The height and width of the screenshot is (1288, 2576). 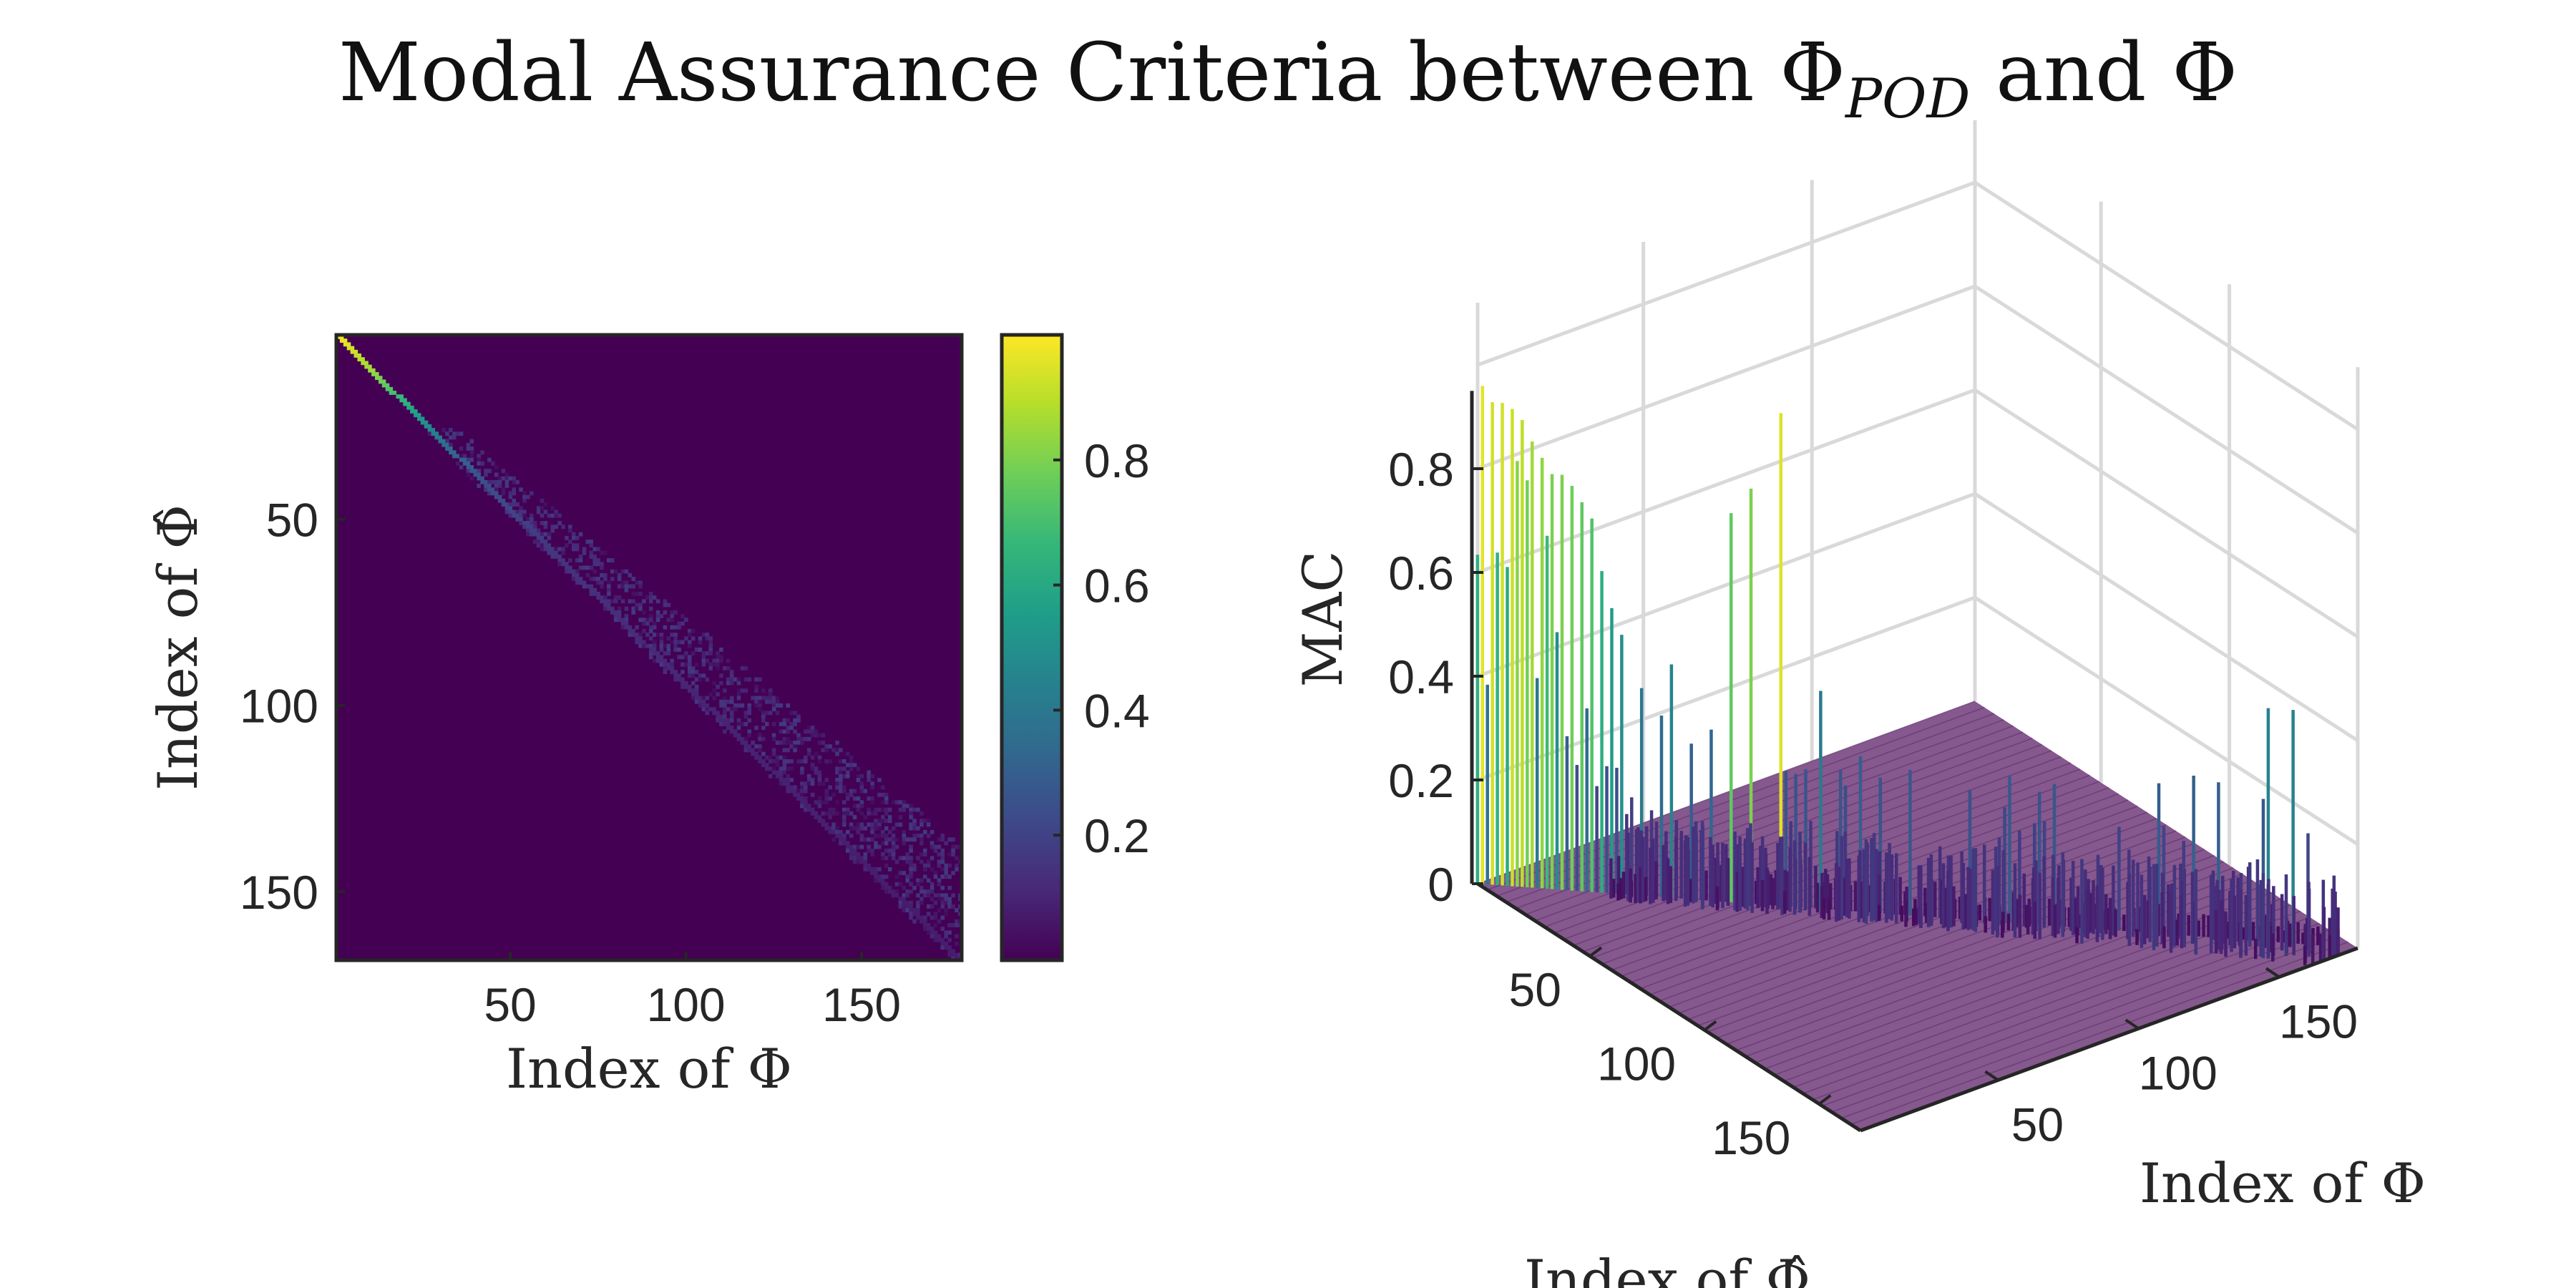 What do you see at coordinates (1596, 951) in the screenshot?
I see `bar3d-y-tick-mark` at bounding box center [1596, 951].